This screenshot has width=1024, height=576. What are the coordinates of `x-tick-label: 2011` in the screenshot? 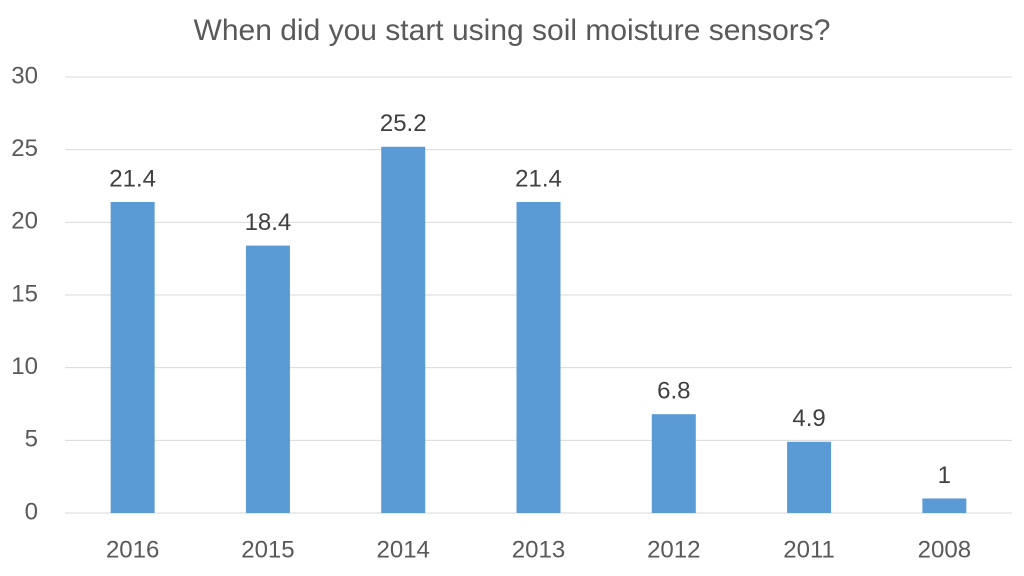 It's located at (809, 549).